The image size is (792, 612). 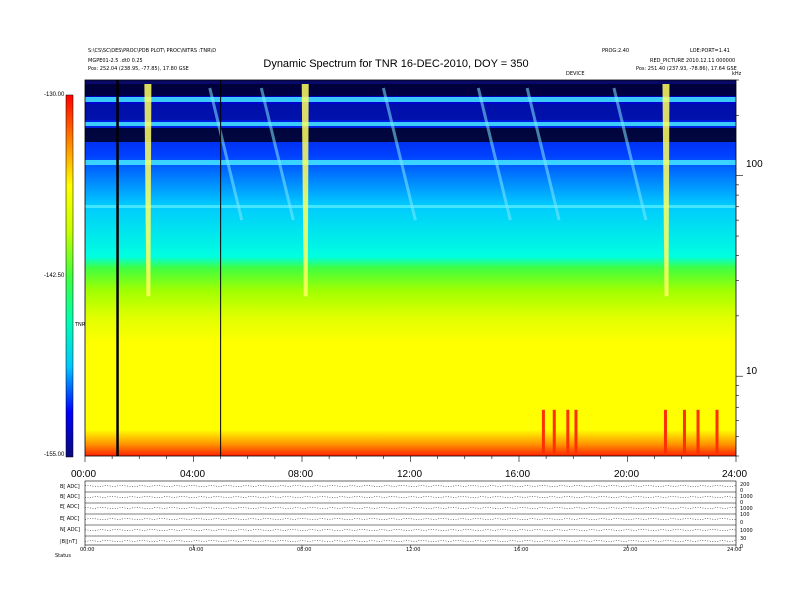 I want to click on panel-right-tick-5: 1000, so click(x=746, y=509).